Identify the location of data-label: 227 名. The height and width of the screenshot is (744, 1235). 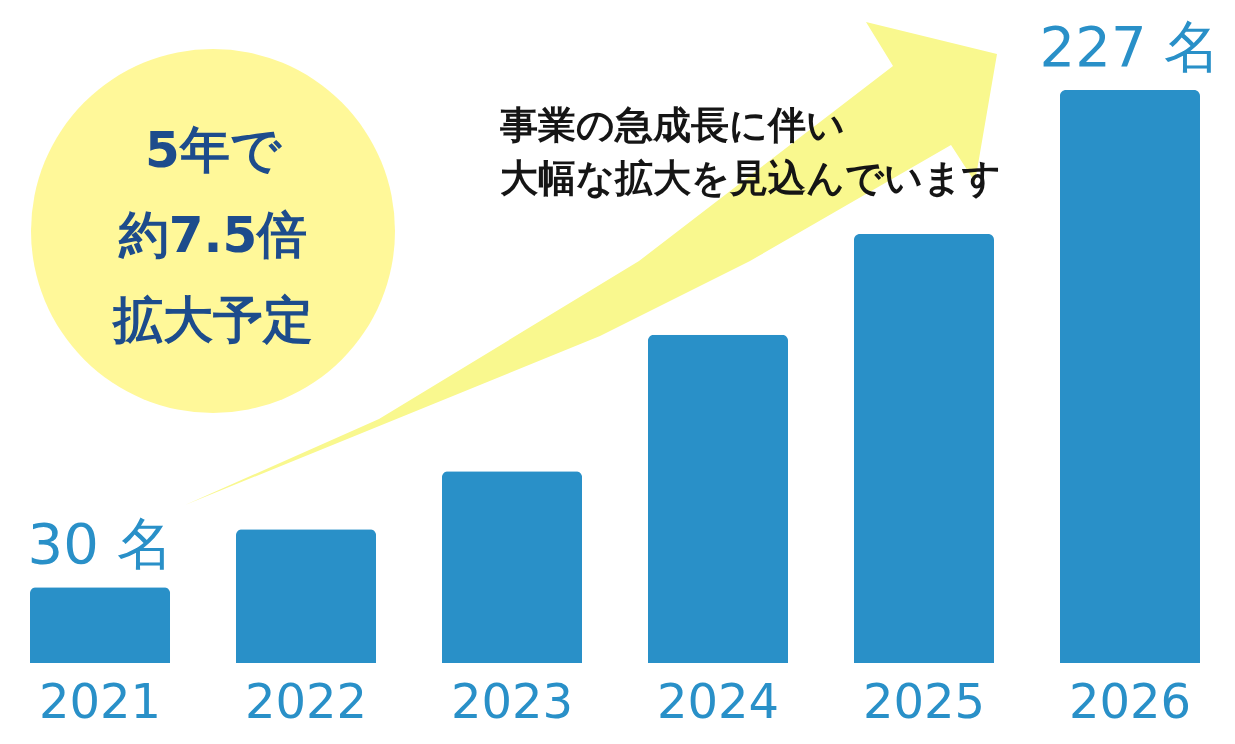
(1130, 46).